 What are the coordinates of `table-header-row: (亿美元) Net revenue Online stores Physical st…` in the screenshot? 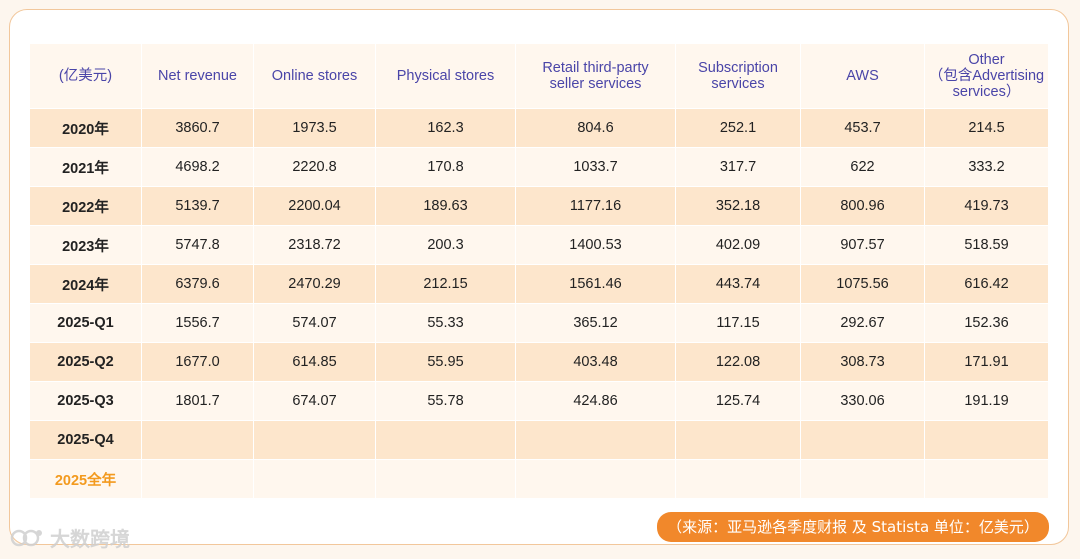 It's located at (539, 76).